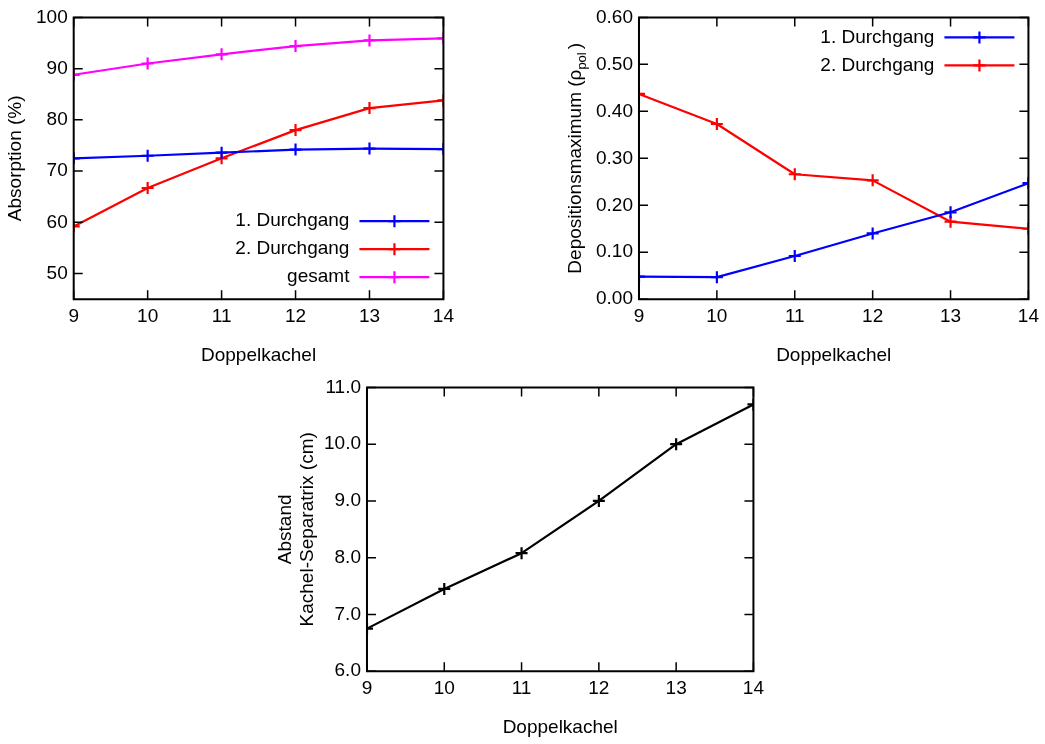 The height and width of the screenshot is (744, 1045). I want to click on y-tick-label: 90, so click(57, 67).